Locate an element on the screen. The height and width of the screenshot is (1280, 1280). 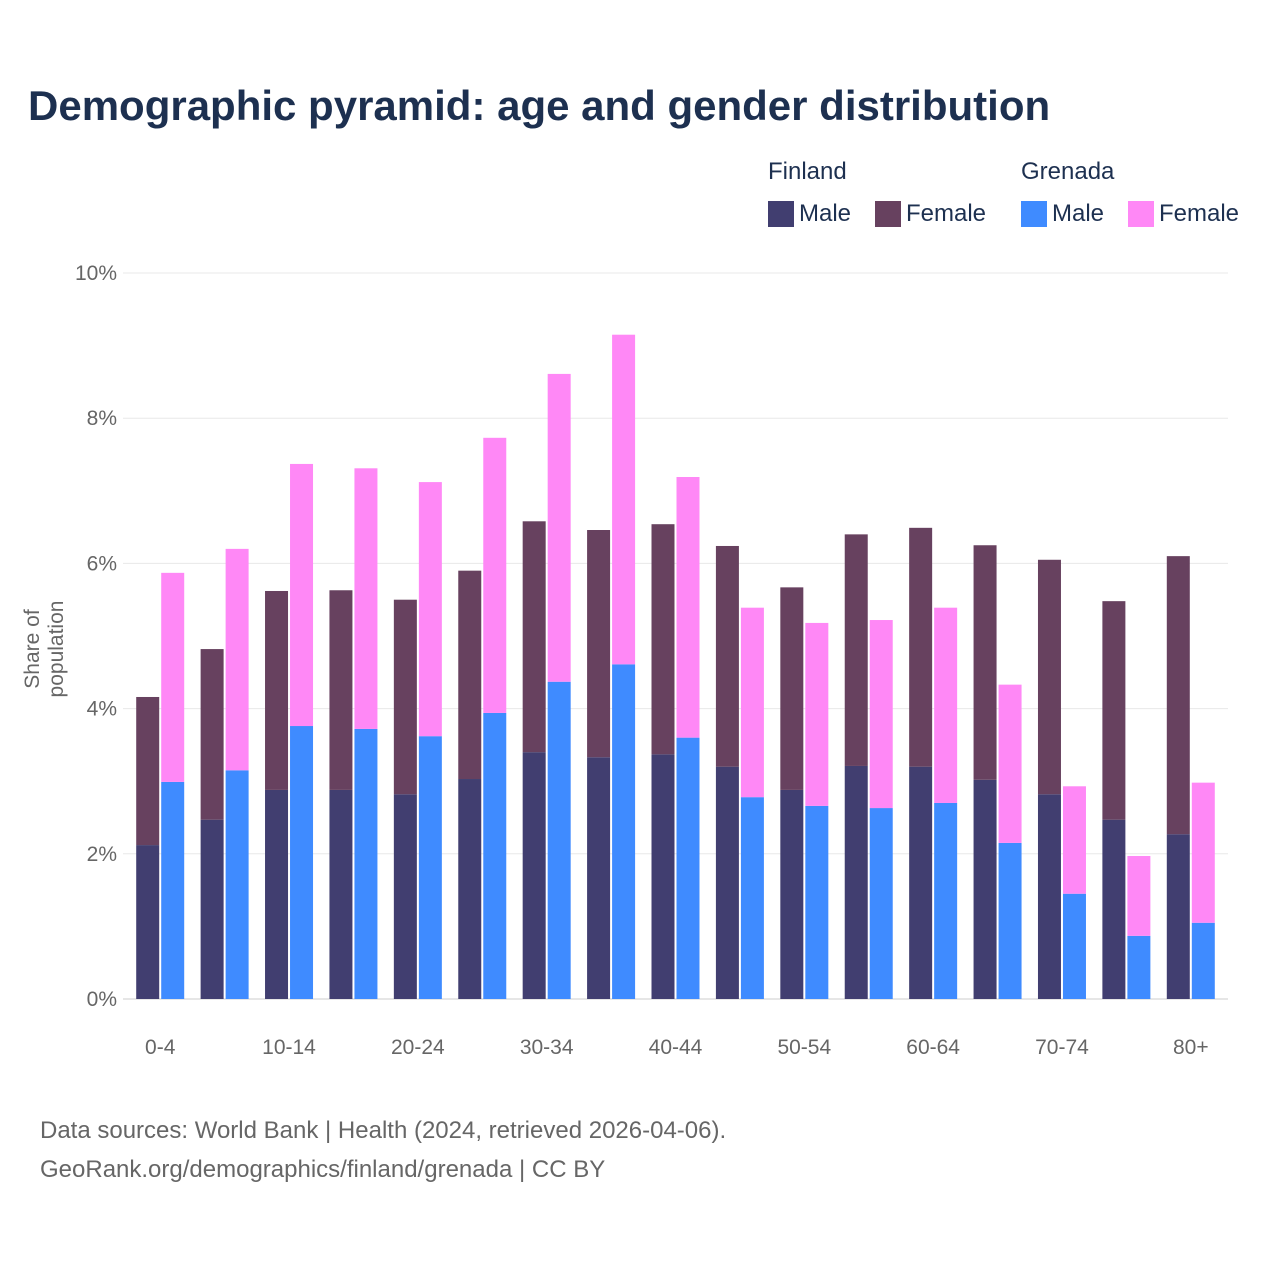
x-tick-label: 30-34 is located at coordinates (547, 1047).